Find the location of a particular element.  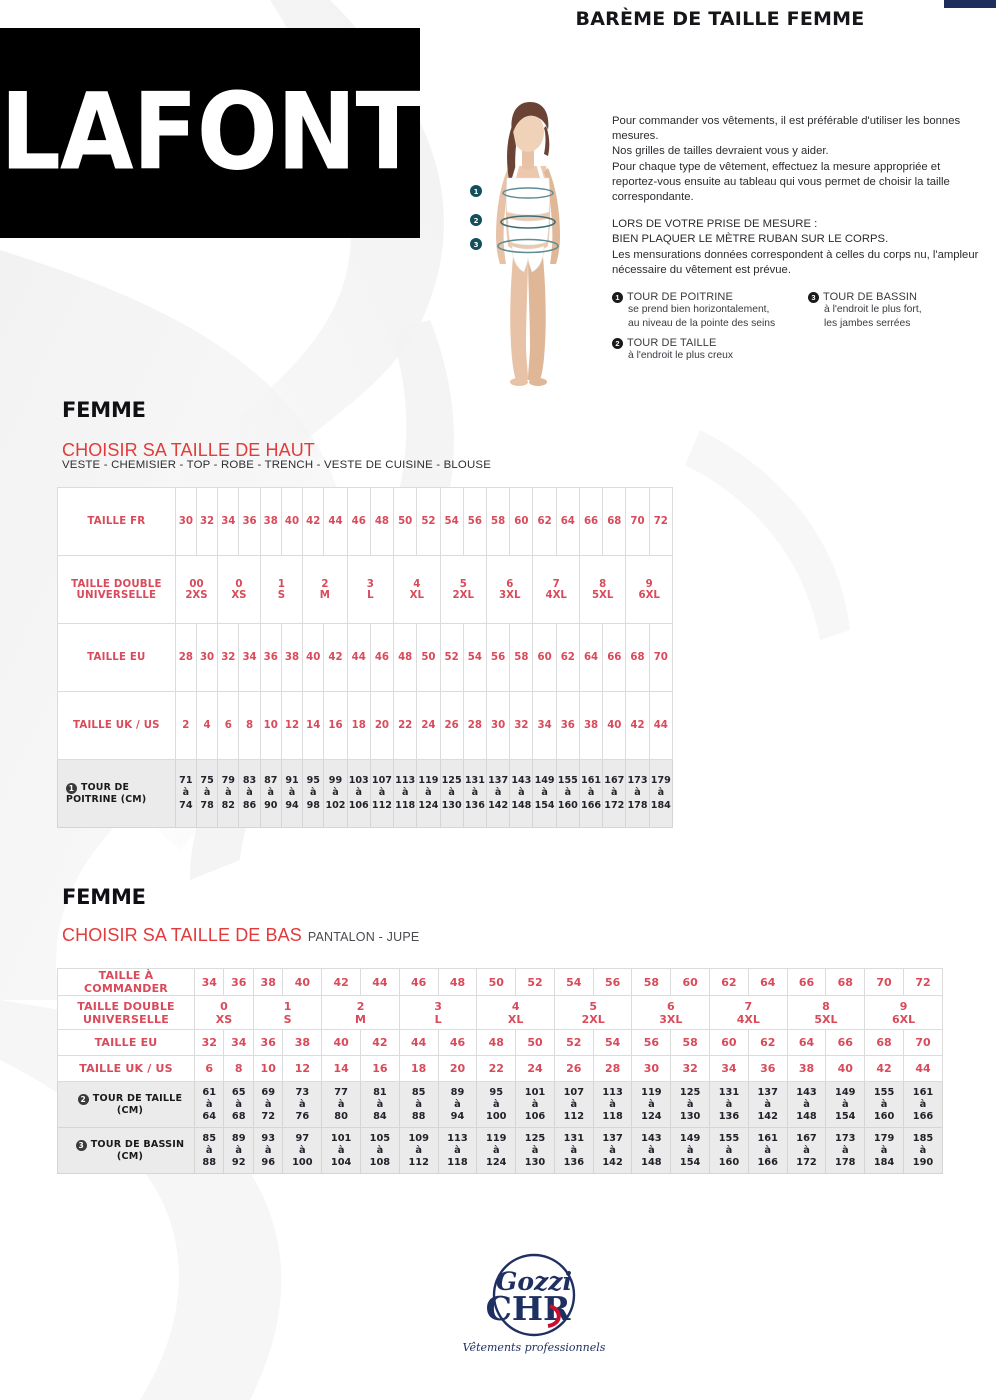

cell-tour-de-poitrine: 167 à 172 is located at coordinates (614, 793).